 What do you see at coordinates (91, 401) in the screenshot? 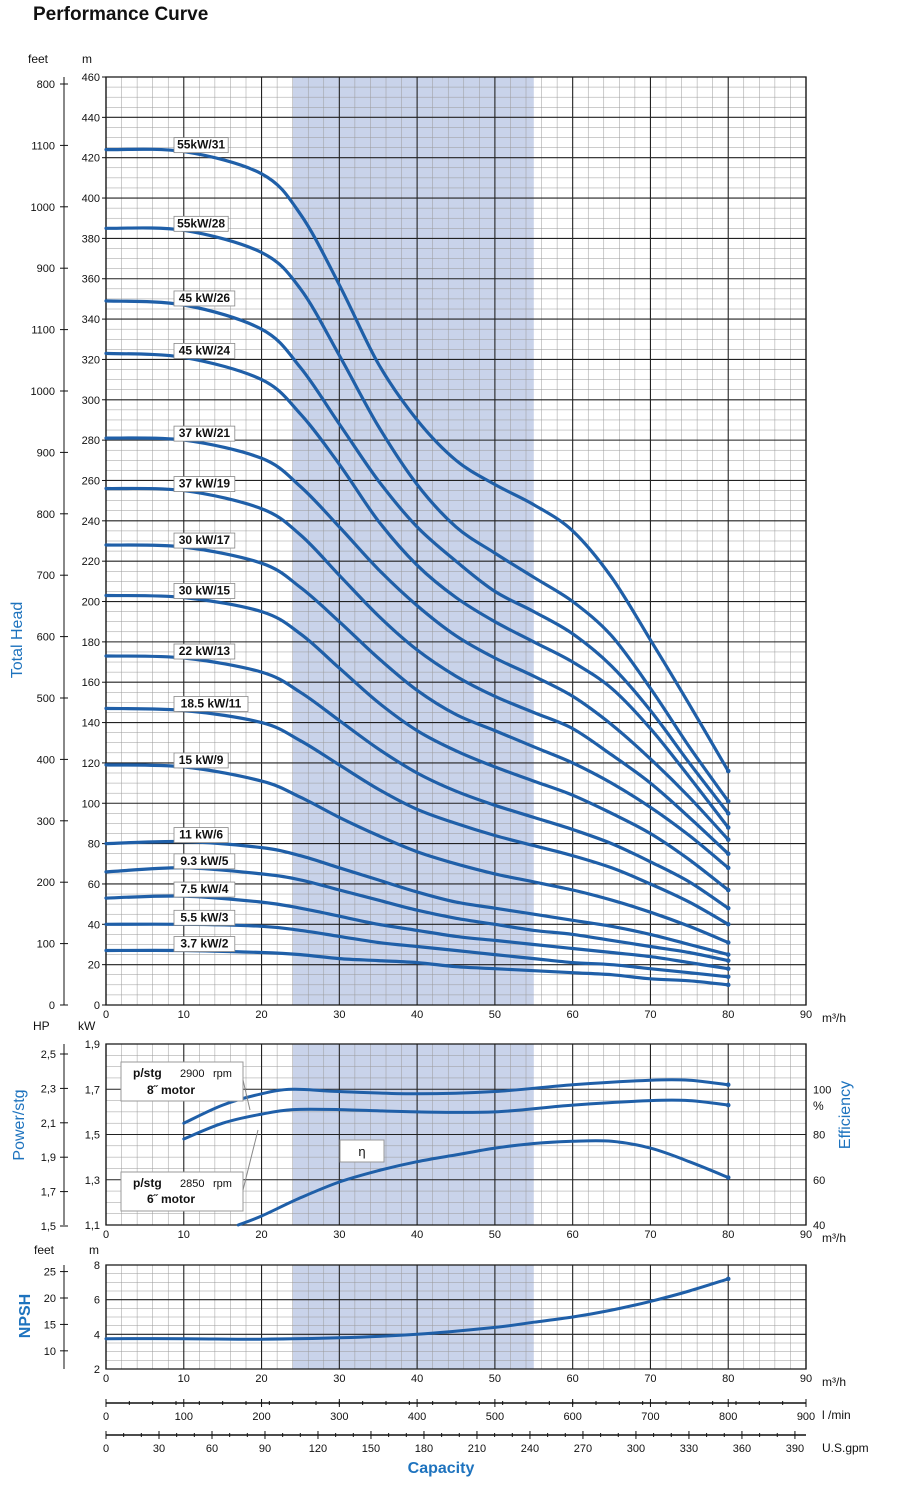
I see `head-m-tick-label: 300` at bounding box center [91, 401].